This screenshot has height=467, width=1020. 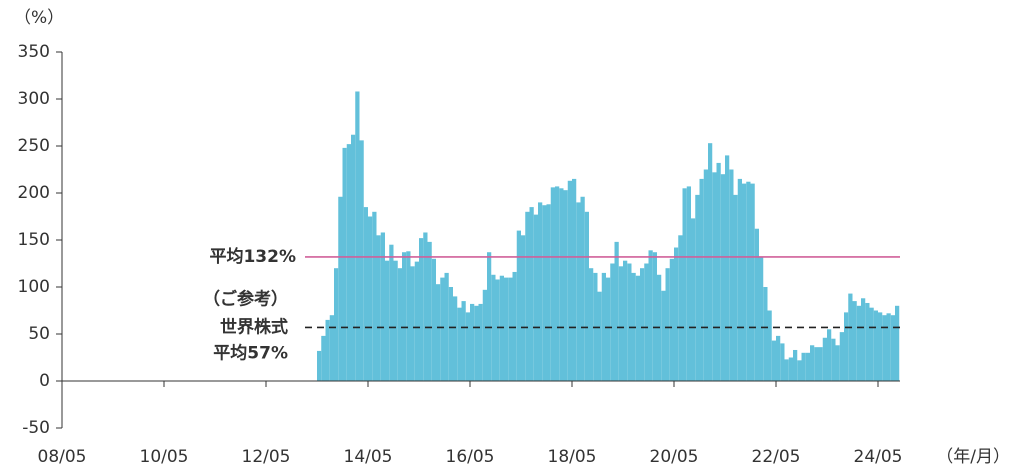 I want to click on reference-label: 平均57%, so click(x=250, y=352).